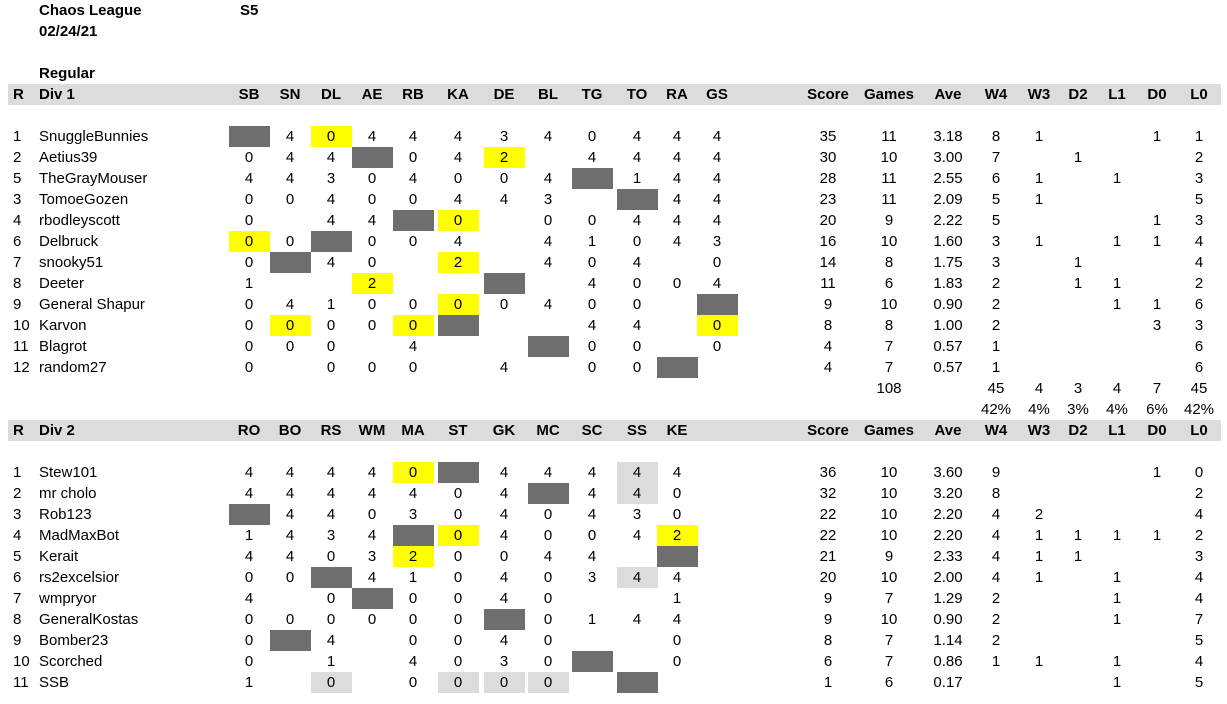 This screenshot has height=704, width=1227. Describe the element at coordinates (828, 430) in the screenshot. I see `stat-header: Score` at that location.